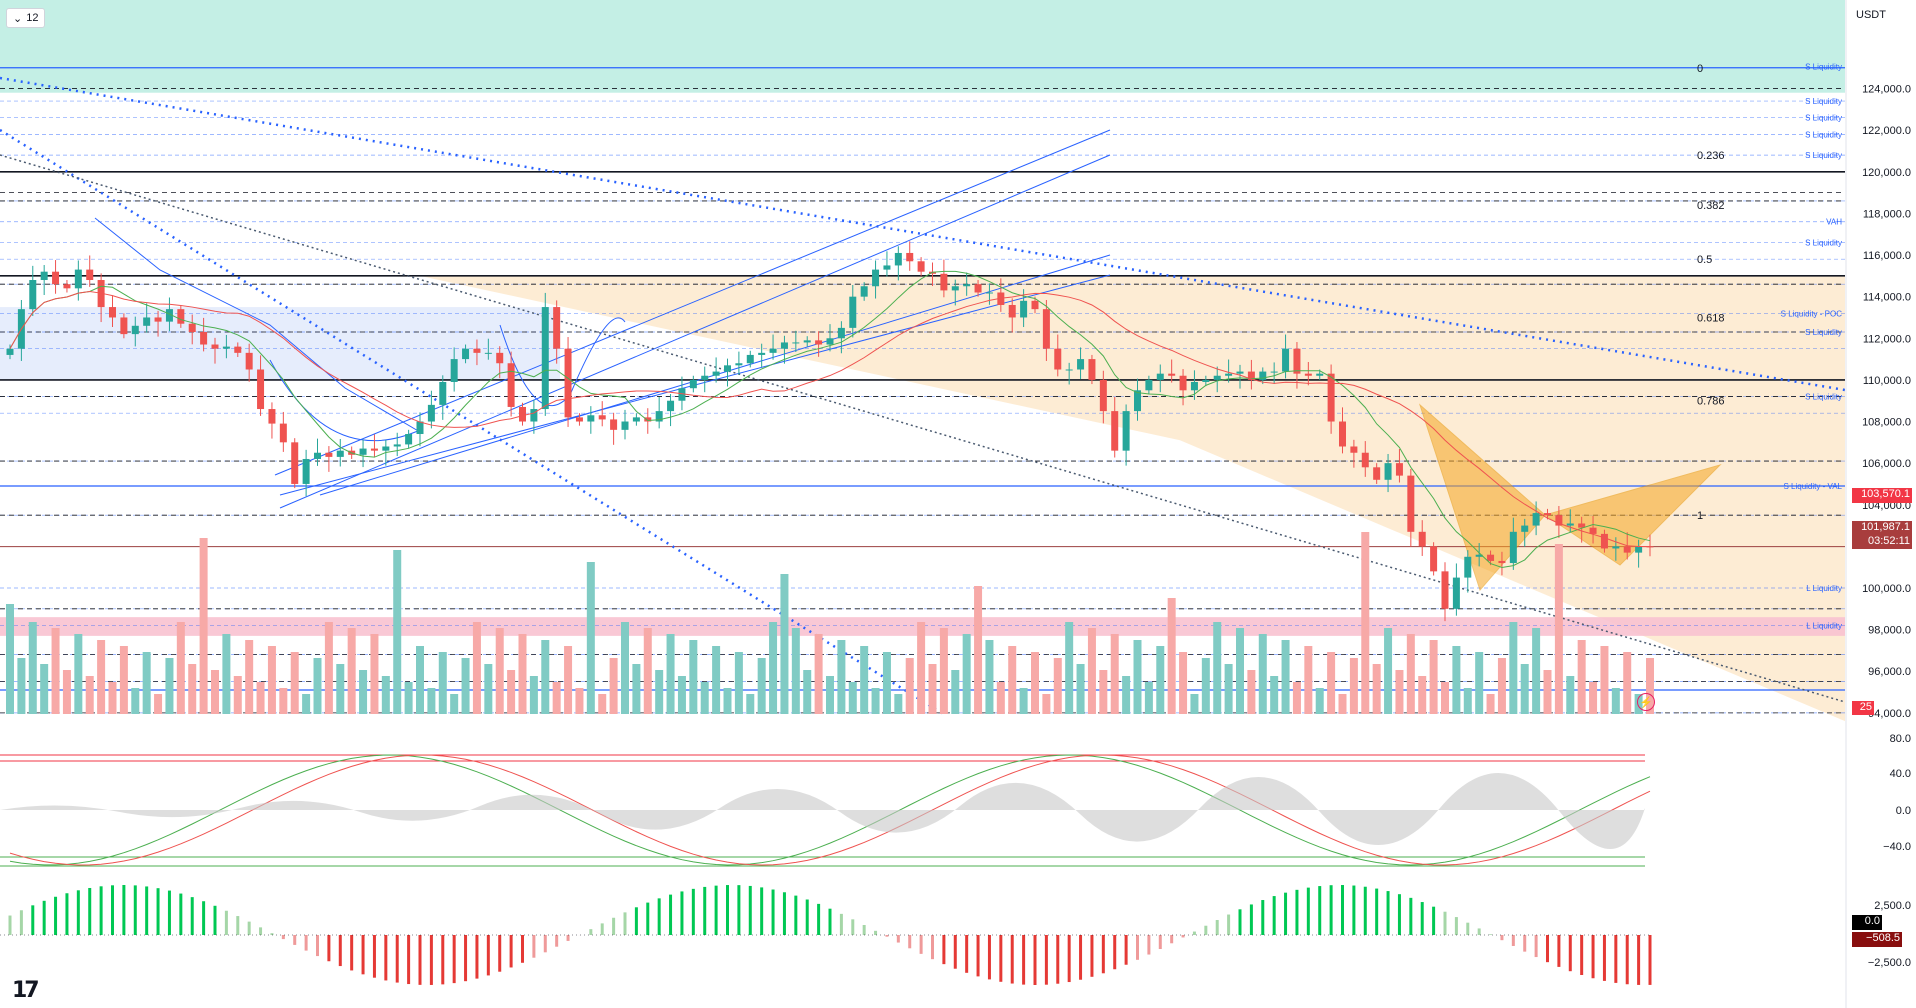 The image size is (1916, 1008). Describe the element at coordinates (1889, 631) in the screenshot. I see `price-tick-label: 98,000.0` at that location.